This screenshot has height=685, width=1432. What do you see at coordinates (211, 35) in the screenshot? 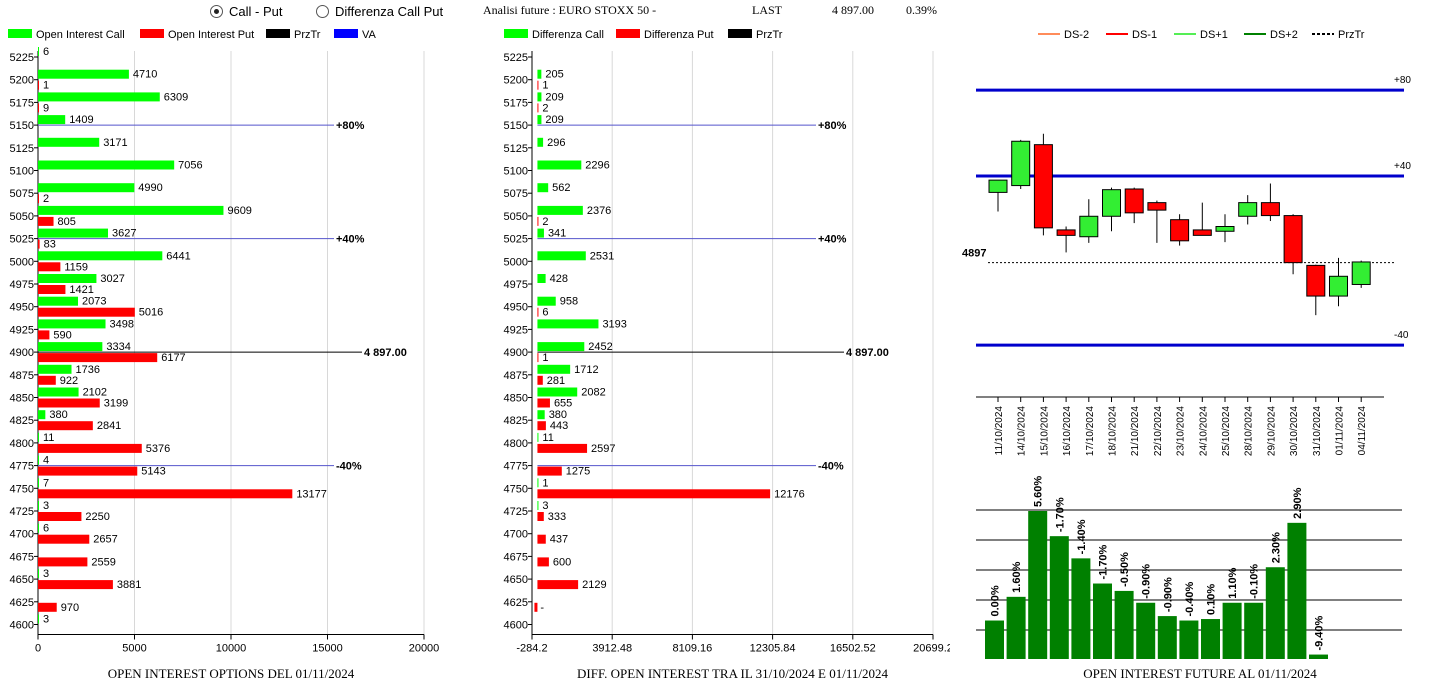
I see `legend-label: Open Interest Put` at bounding box center [211, 35].